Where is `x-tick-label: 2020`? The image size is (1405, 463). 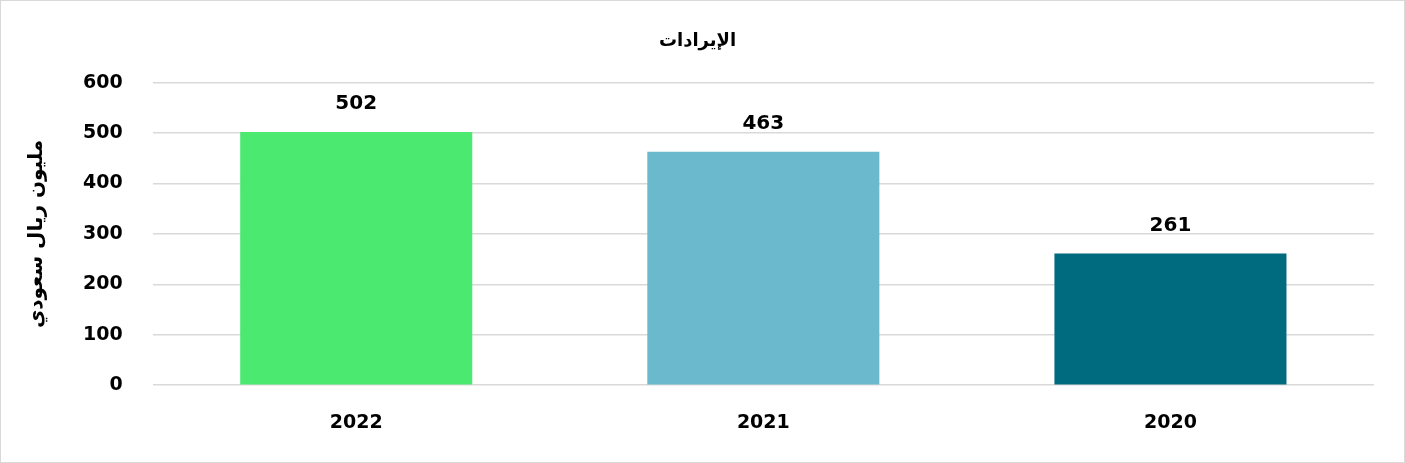 x-tick-label: 2020 is located at coordinates (1170, 420).